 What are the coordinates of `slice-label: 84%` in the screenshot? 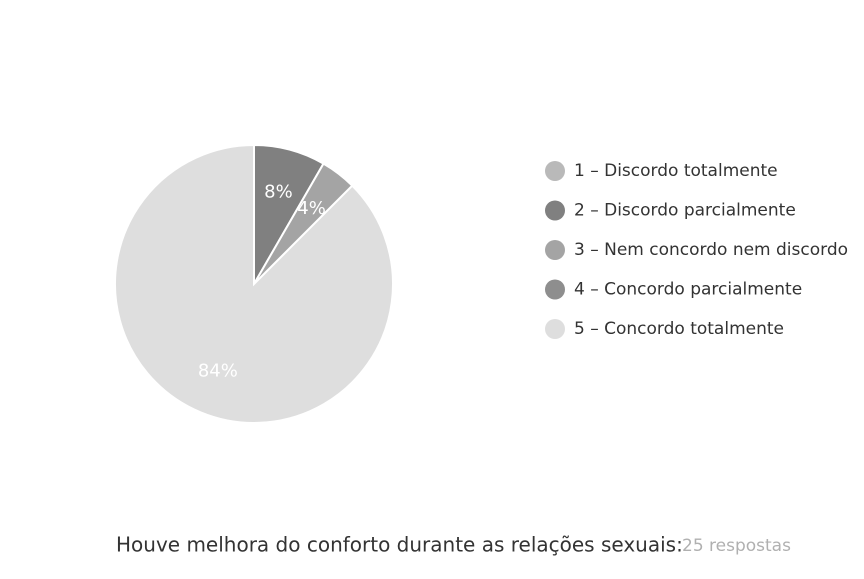 It's located at (218, 370).